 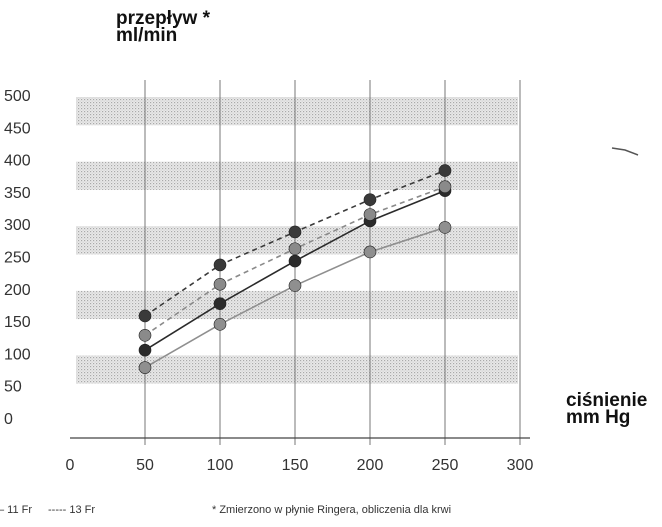 I want to click on y-tick-label: 150, so click(x=17, y=322).